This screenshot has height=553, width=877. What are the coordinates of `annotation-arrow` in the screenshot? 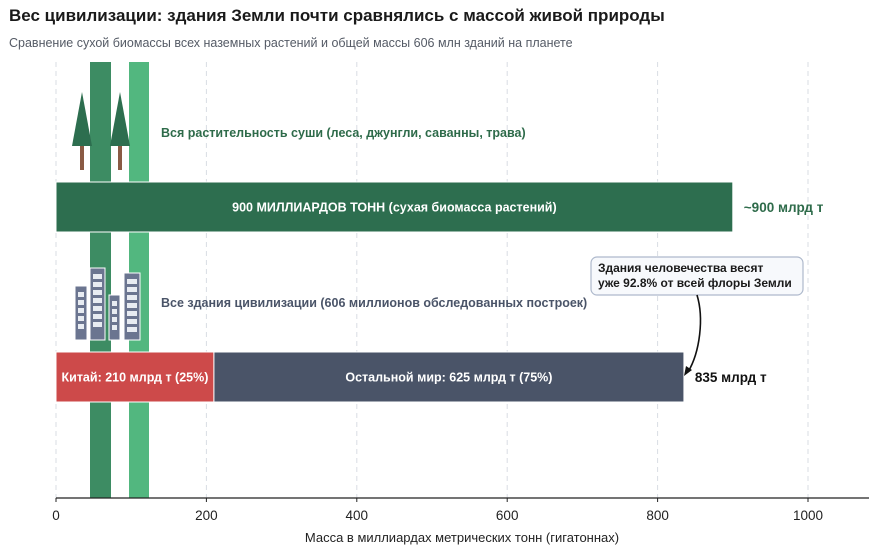 It's located at (694, 333).